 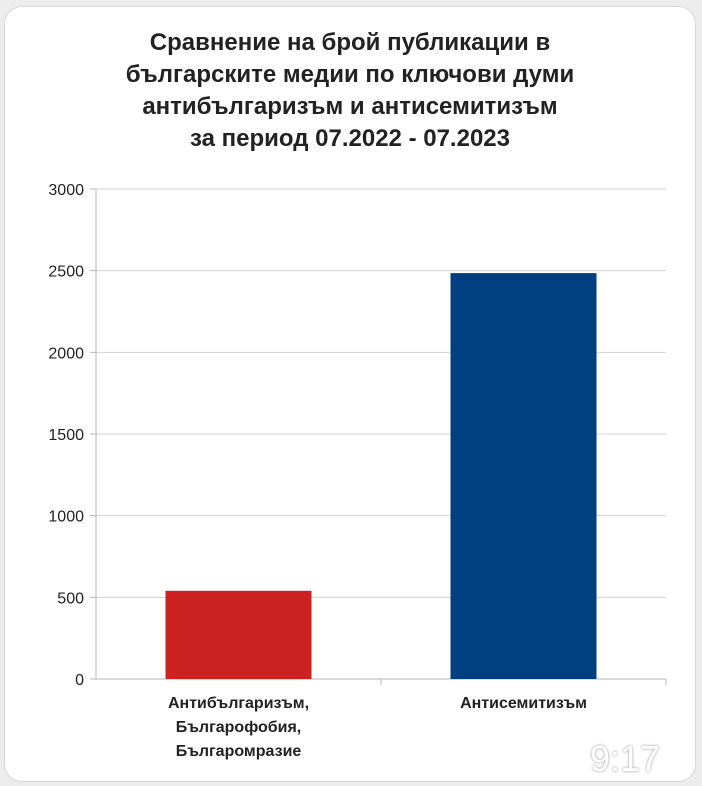 I want to click on chart-title-line: Сравнение на брой публикации в, so click(x=350, y=42).